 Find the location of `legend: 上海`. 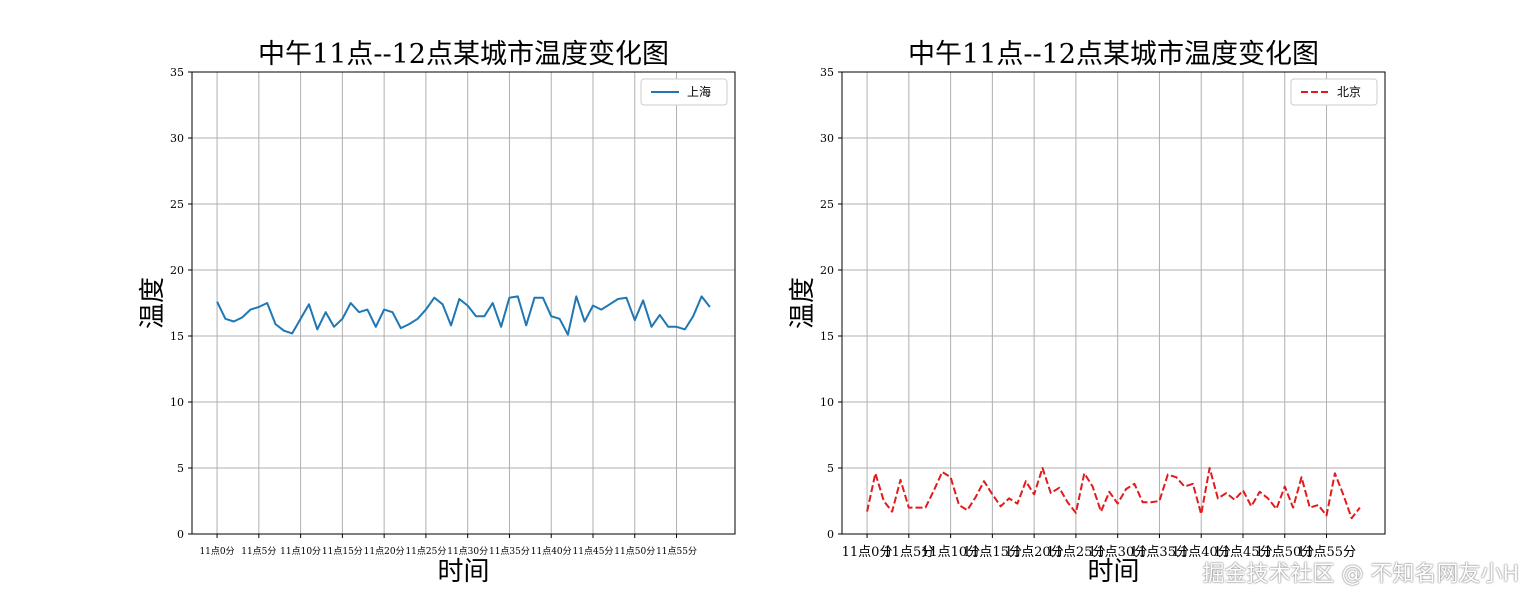

legend: 上海 is located at coordinates (684, 92).